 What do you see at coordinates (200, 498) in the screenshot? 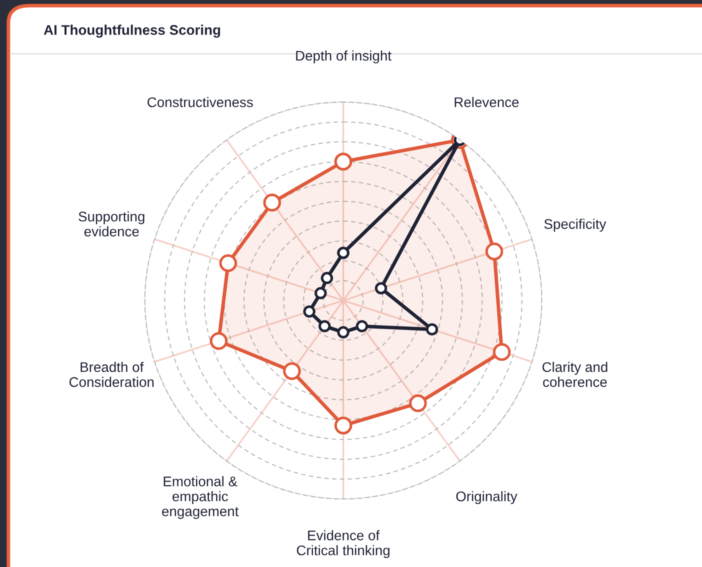
I see `spoke-label: Emotional & empathic engagement` at bounding box center [200, 498].